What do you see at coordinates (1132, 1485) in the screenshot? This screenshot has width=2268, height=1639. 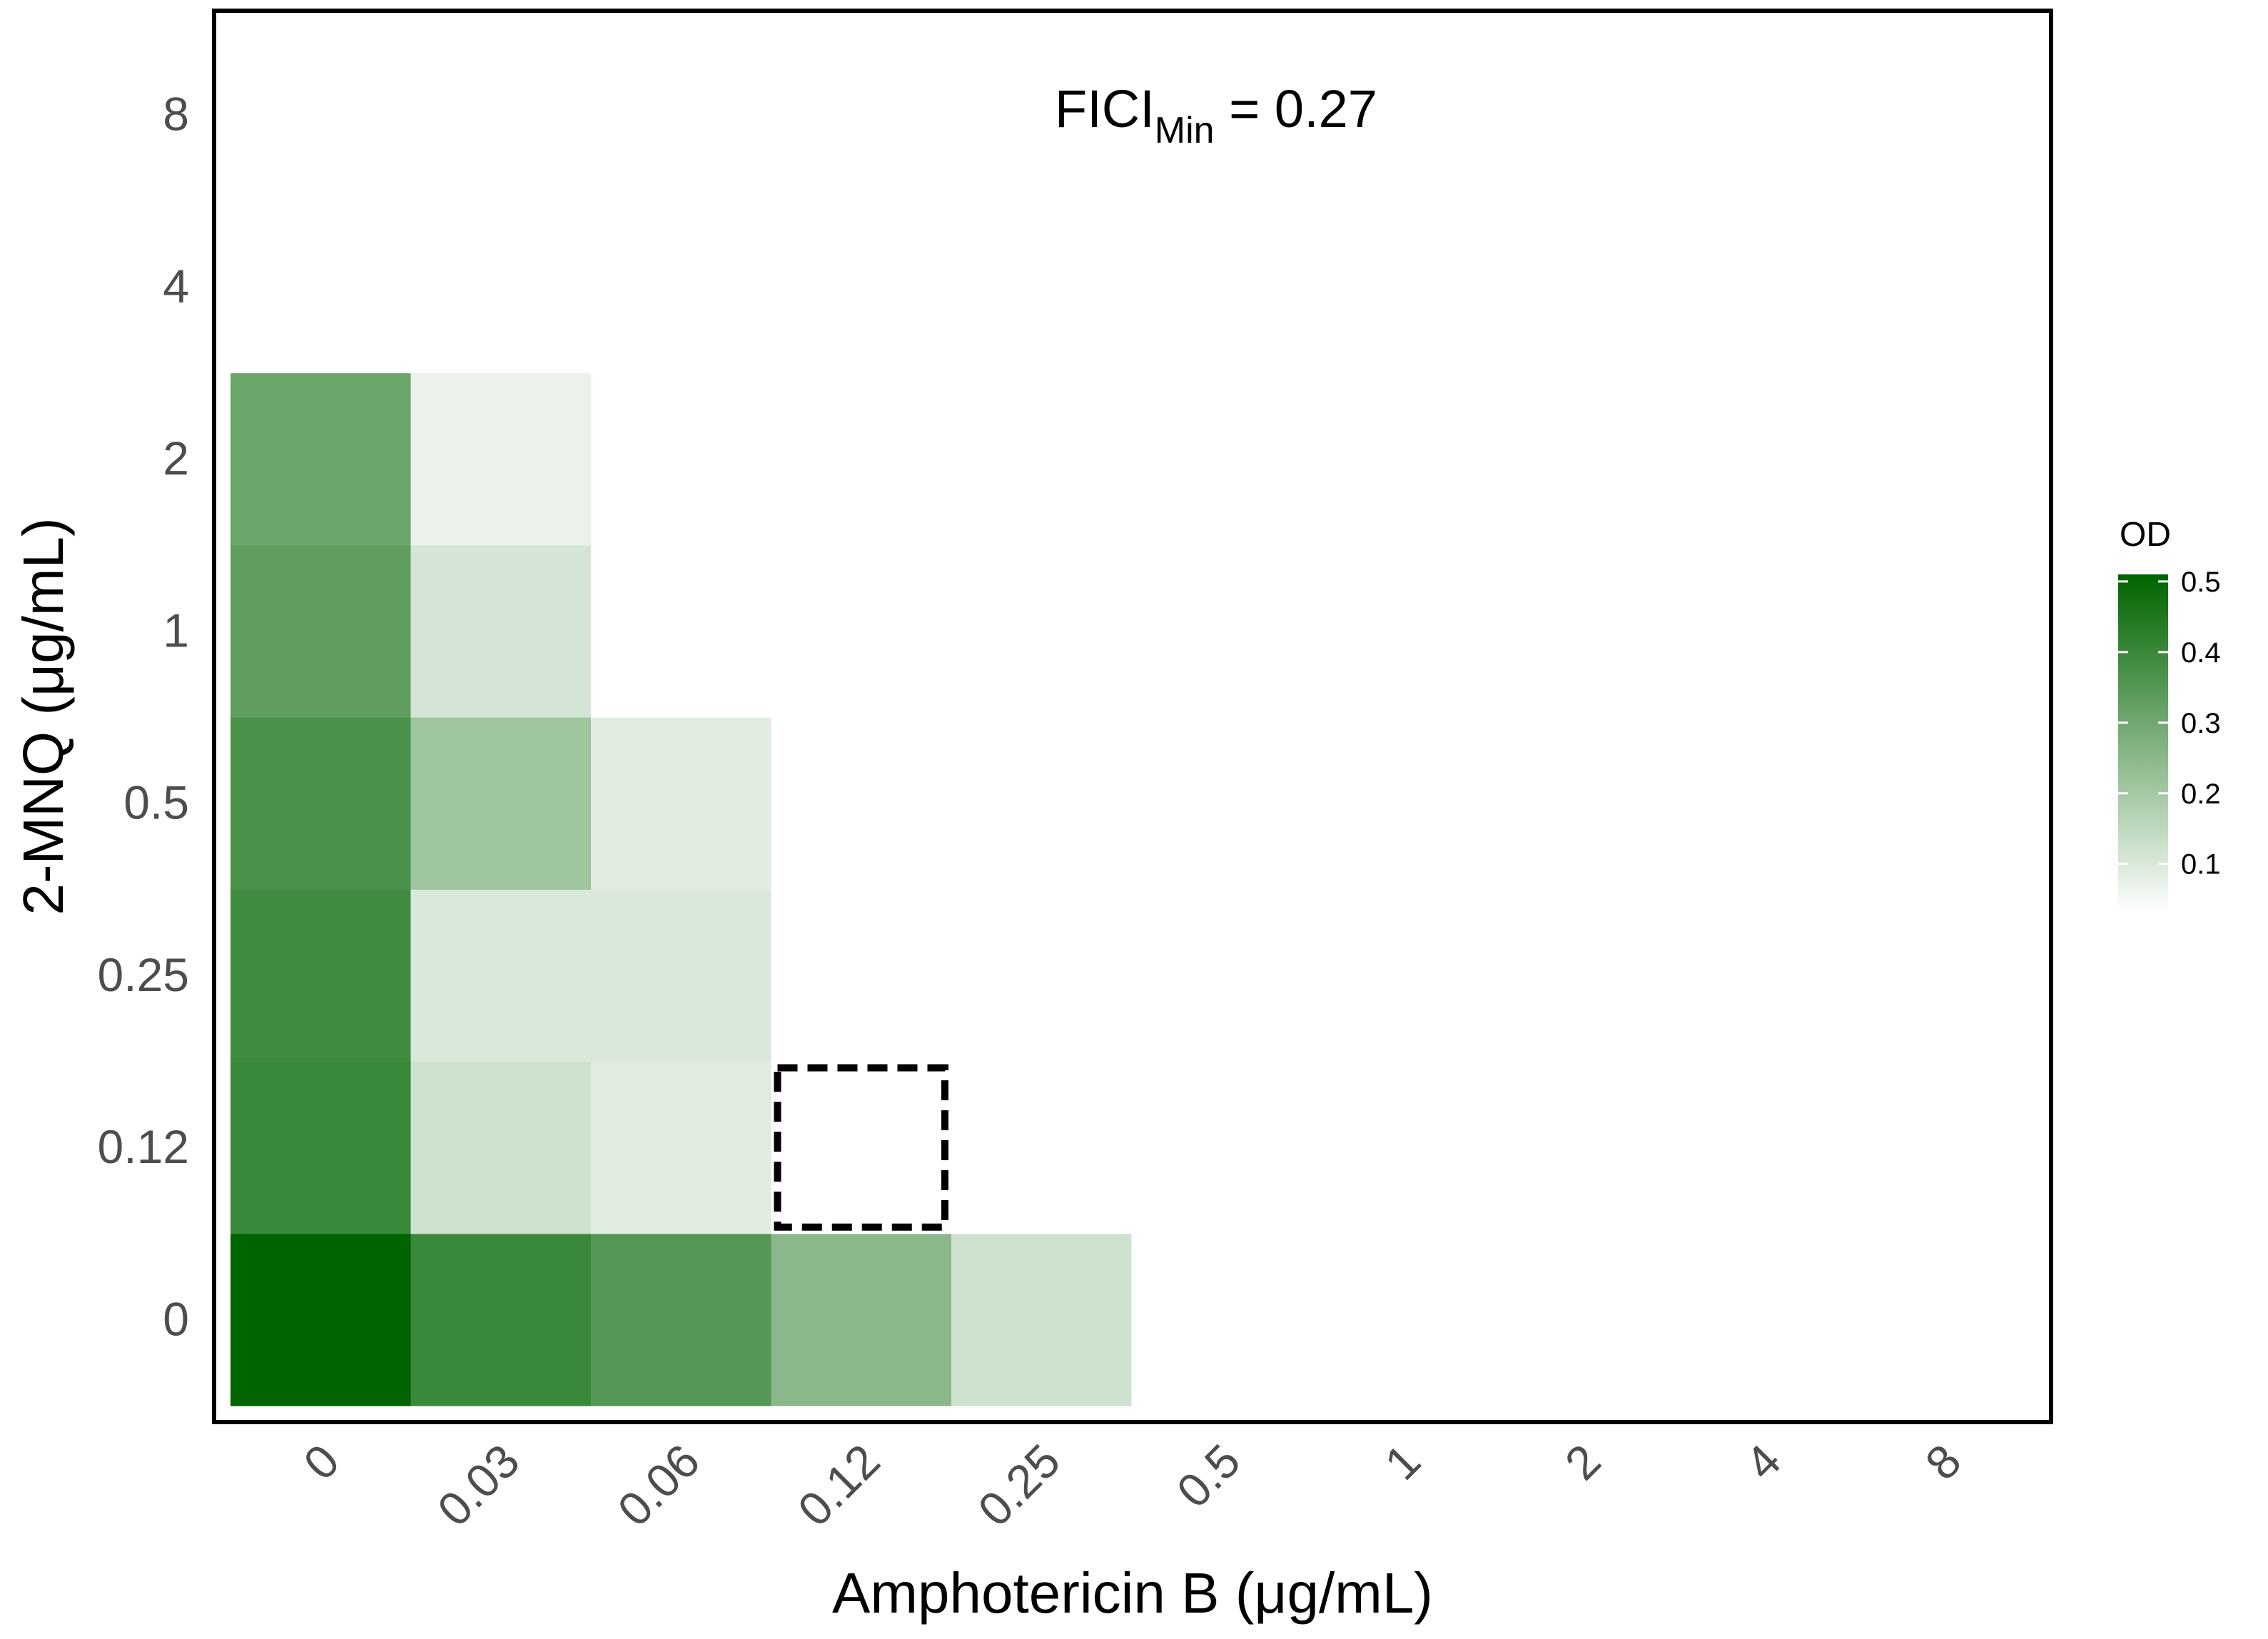 I see `x-axis-tick-labels: 0 0.03 0.06 0.12 0.25 0.5 1 2 4 8` at bounding box center [1132, 1485].